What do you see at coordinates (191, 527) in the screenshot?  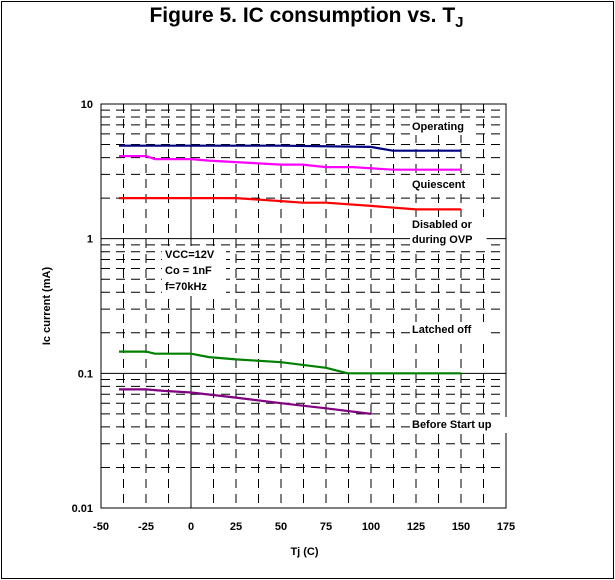 I see `x-tick-label: 0` at bounding box center [191, 527].